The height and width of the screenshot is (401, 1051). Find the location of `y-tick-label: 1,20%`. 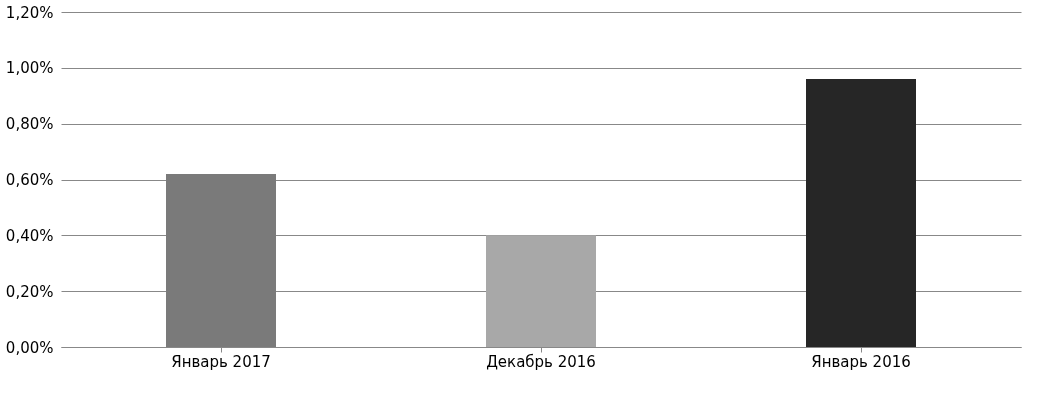

y-tick-label: 1,20% is located at coordinates (29, 12).